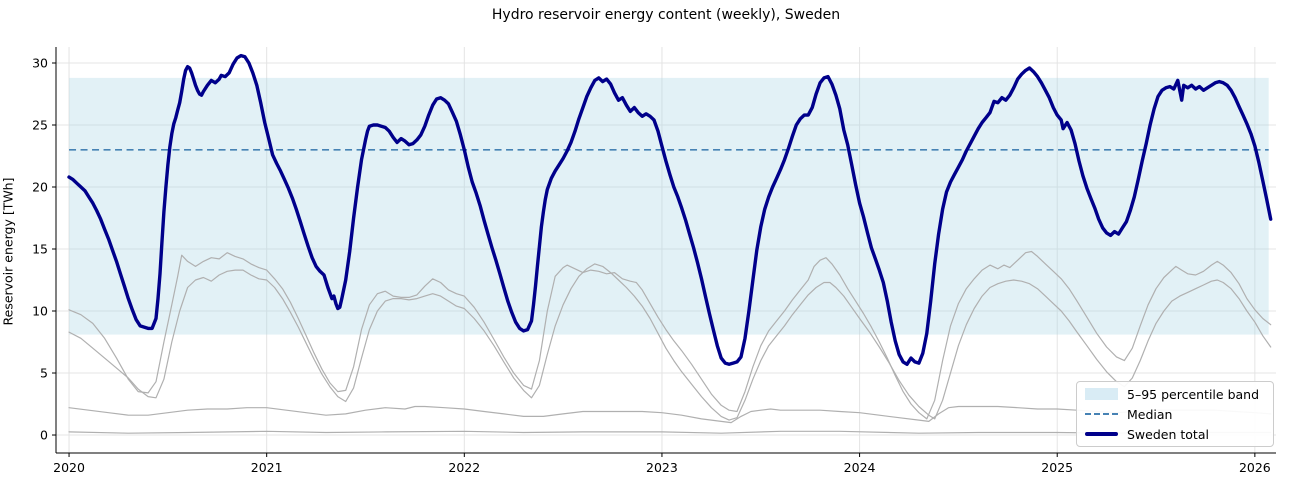  Describe the element at coordinates (40, 310) in the screenshot. I see `y-tick-label: 10` at that location.